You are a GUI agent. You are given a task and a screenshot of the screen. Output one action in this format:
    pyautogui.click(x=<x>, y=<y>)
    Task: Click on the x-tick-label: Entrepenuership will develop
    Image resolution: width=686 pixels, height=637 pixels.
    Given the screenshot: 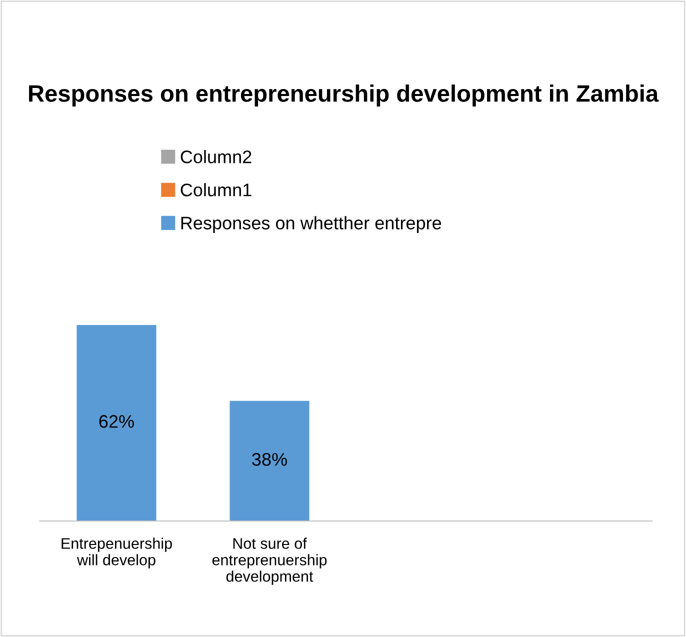 What is the action you would take?
    pyautogui.click(x=117, y=553)
    